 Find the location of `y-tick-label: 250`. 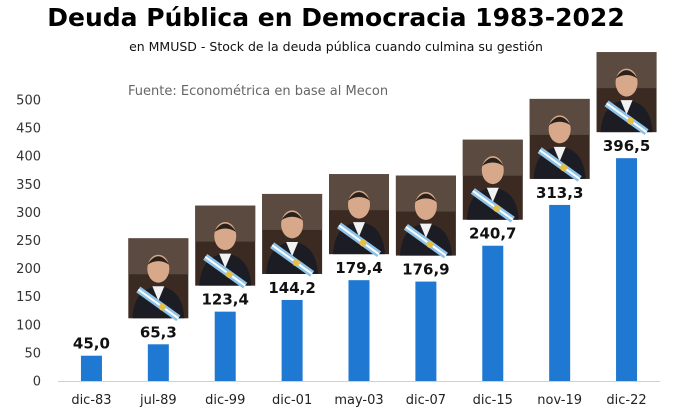

y-tick-label: 250 is located at coordinates (28, 241).